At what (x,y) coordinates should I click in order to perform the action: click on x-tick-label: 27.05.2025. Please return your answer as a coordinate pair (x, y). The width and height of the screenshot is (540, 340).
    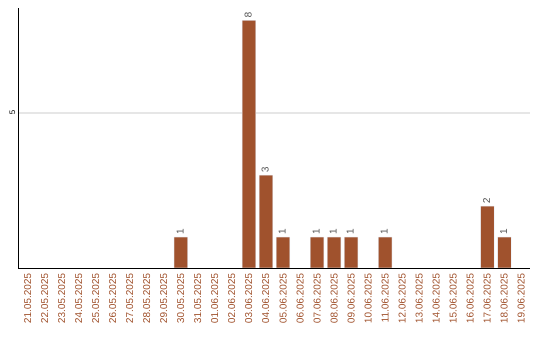
    Looking at the image, I should click on (130, 298).